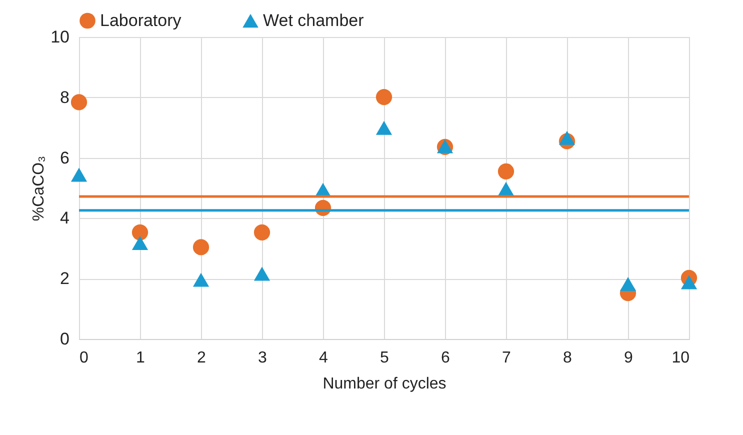  What do you see at coordinates (263, 358) in the screenshot?
I see `x-tick-label: 3` at bounding box center [263, 358].